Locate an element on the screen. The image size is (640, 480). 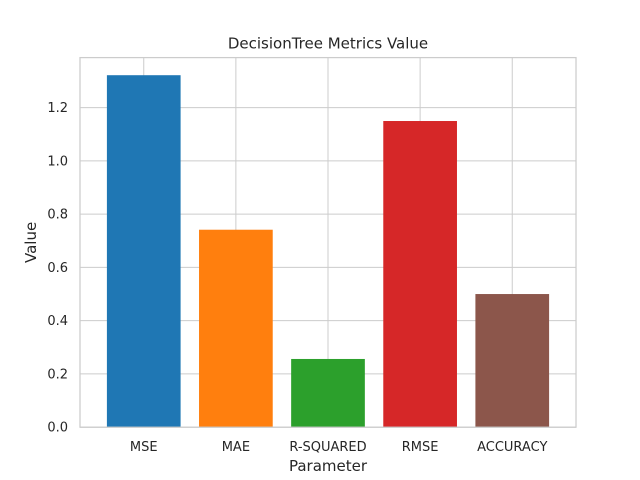
y-tick-label: 0.6 is located at coordinates (57, 268).